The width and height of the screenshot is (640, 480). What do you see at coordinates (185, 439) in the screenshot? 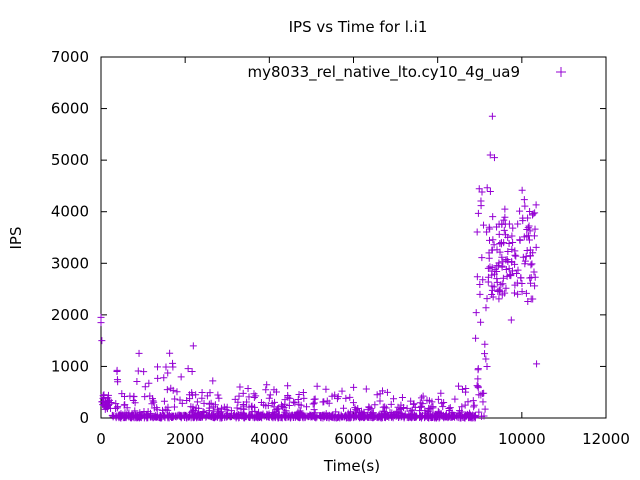
I see `x-tick-label: 2000` at bounding box center [185, 439].